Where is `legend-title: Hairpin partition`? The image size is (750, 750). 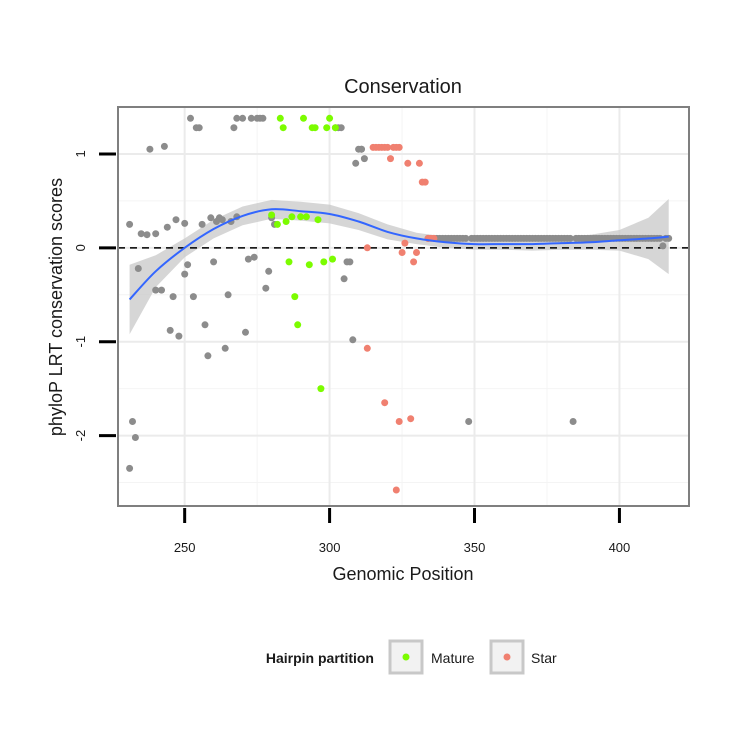
legend-title: Hairpin partition is located at coordinates (320, 658).